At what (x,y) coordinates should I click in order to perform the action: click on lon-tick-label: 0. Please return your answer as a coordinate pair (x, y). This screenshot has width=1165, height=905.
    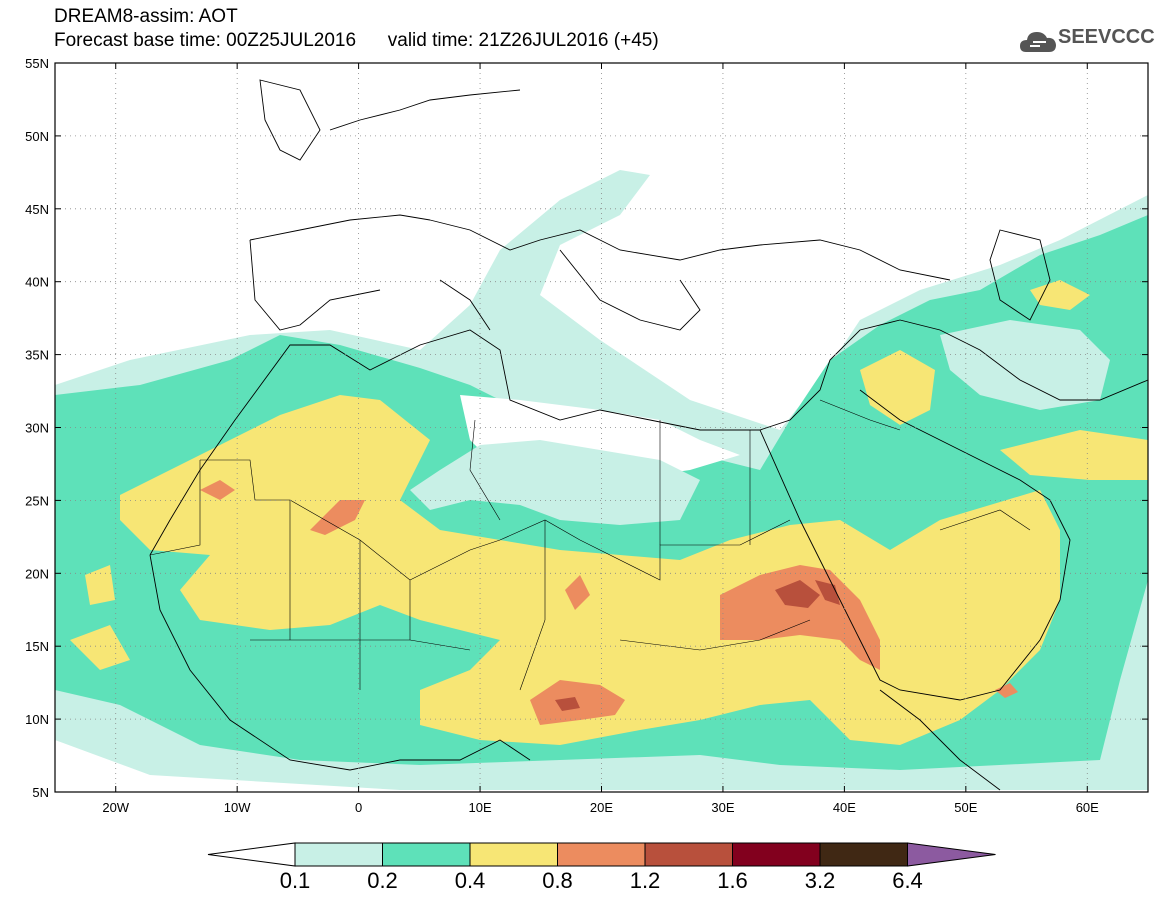
    Looking at the image, I should click on (358, 807).